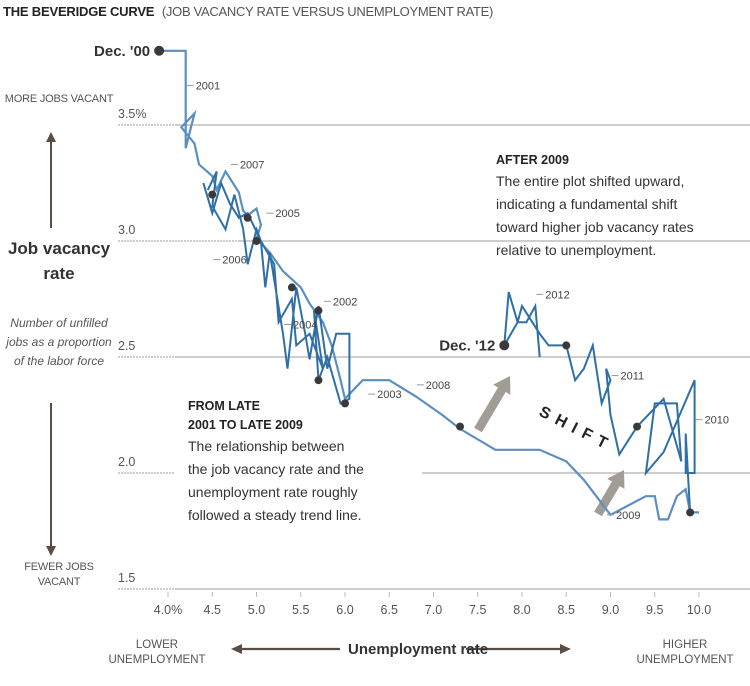 Image resolution: width=750 pixels, height=686 pixels. Describe the element at coordinates (595, 227) in the screenshot. I see `annotation-after-2009-line-3: toward higher job vacancy rates` at that location.